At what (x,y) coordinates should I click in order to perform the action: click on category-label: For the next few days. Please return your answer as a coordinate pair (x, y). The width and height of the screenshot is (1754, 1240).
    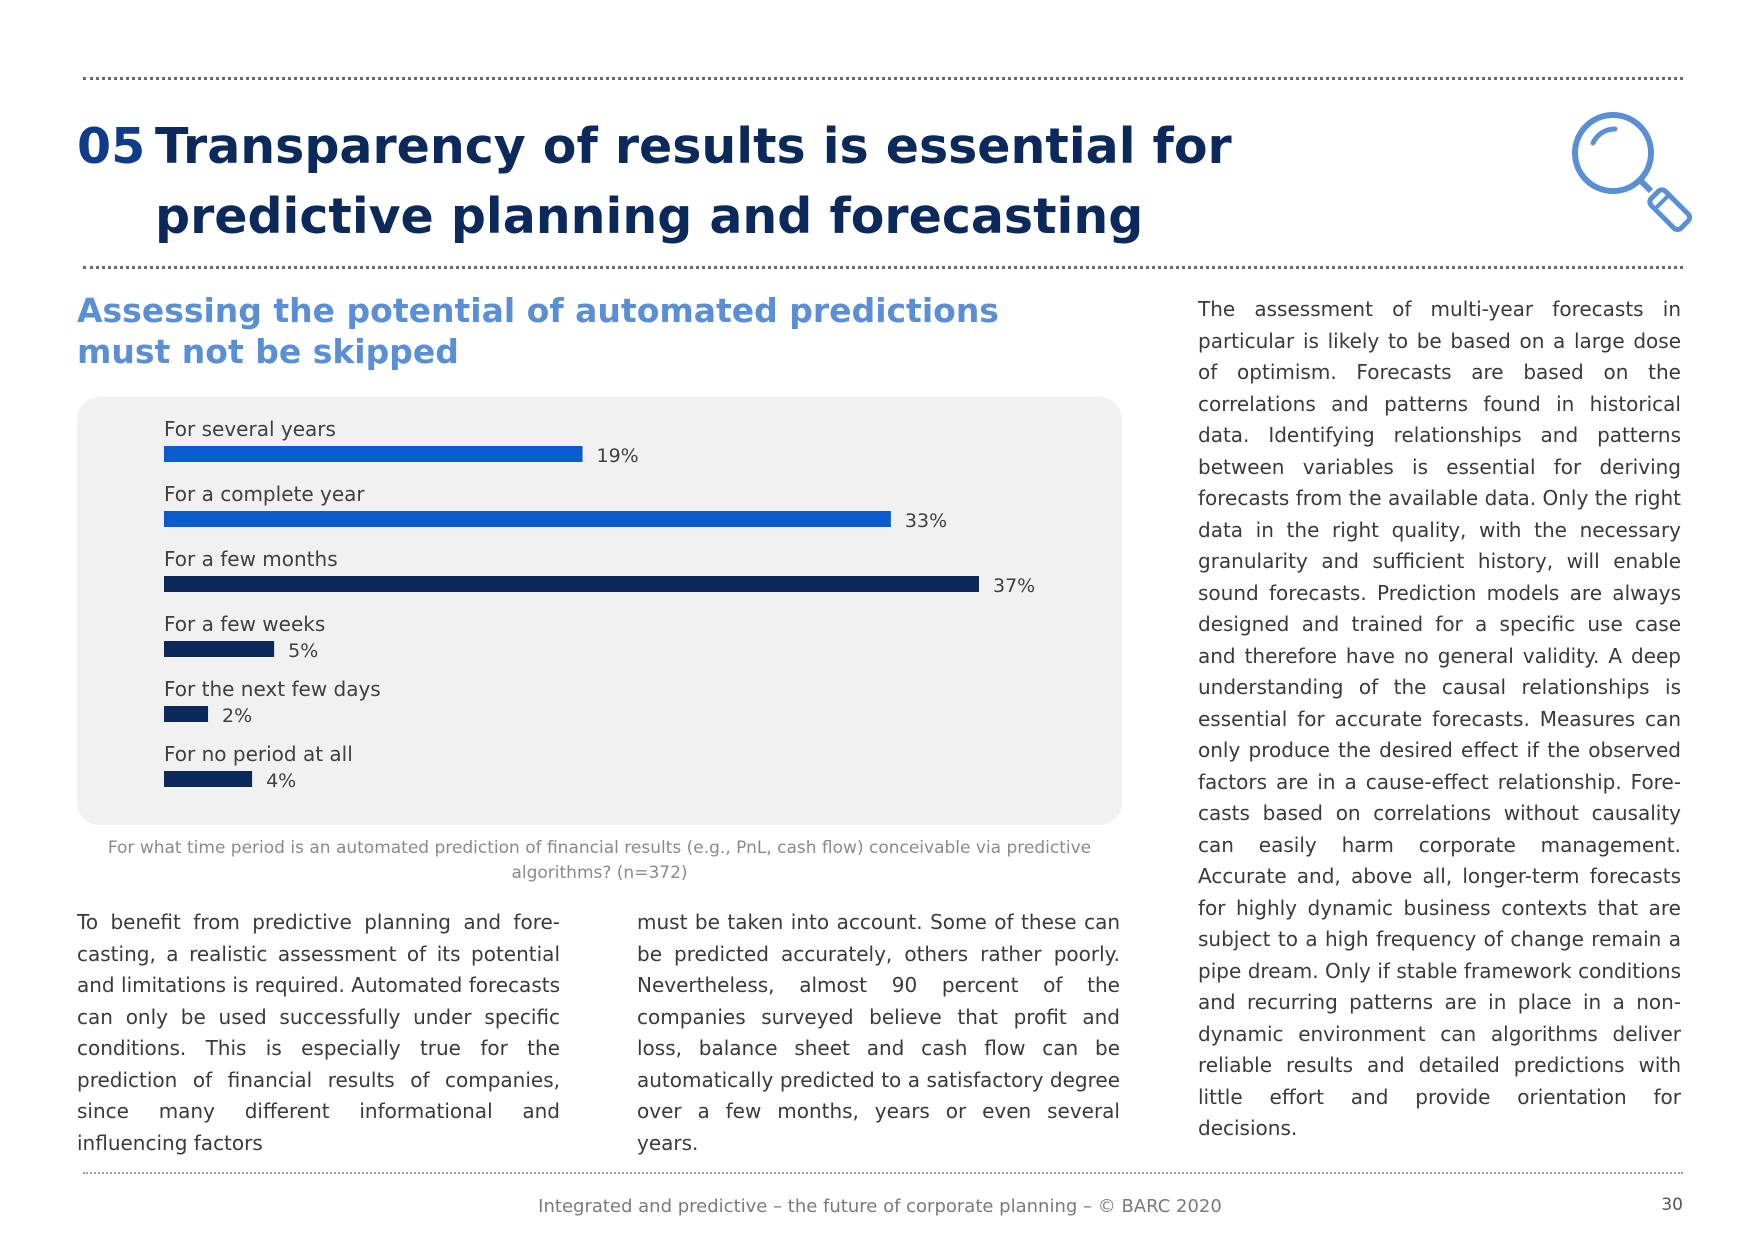
    Looking at the image, I should click on (272, 689).